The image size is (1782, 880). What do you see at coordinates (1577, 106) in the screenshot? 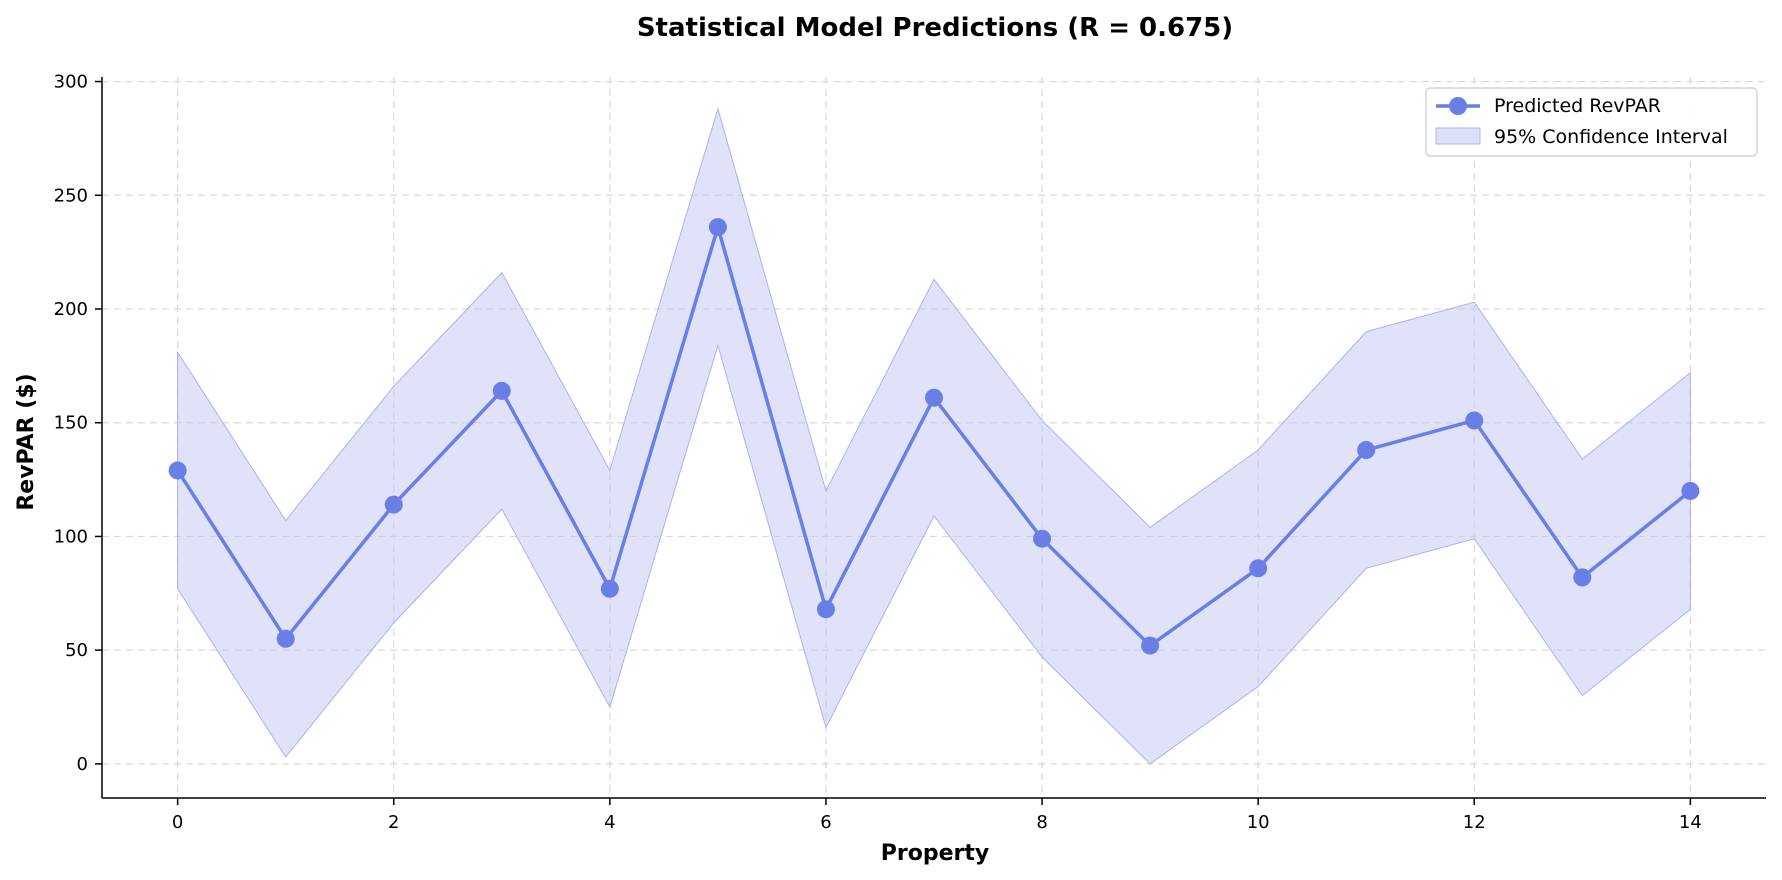
I see `legend-label-predicted: Predicted RevPAR` at bounding box center [1577, 106].